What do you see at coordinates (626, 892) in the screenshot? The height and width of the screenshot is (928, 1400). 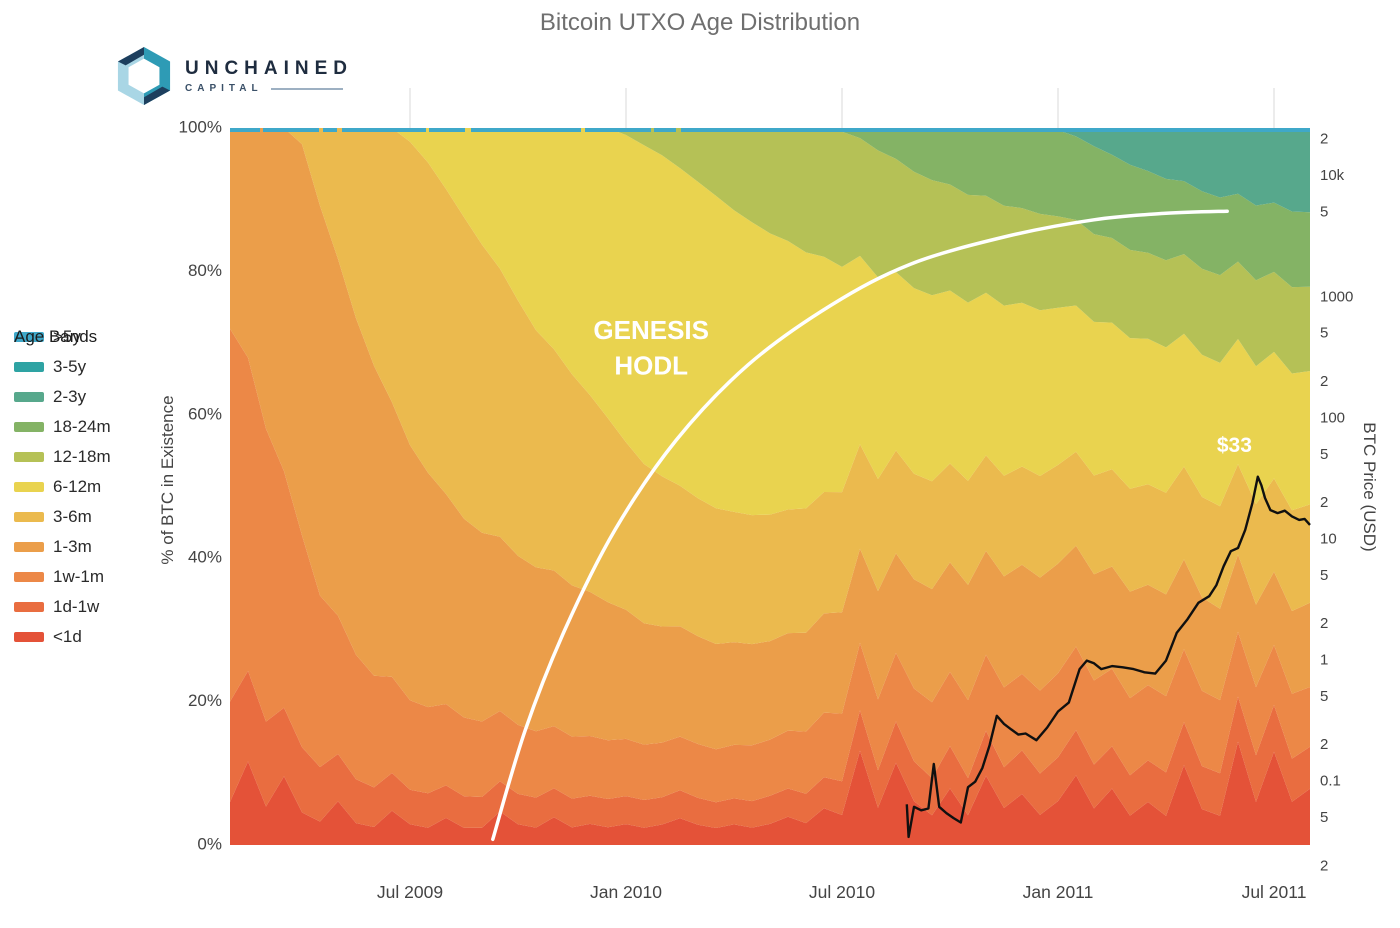 I see `x-tick-label: Jan 2010` at bounding box center [626, 892].